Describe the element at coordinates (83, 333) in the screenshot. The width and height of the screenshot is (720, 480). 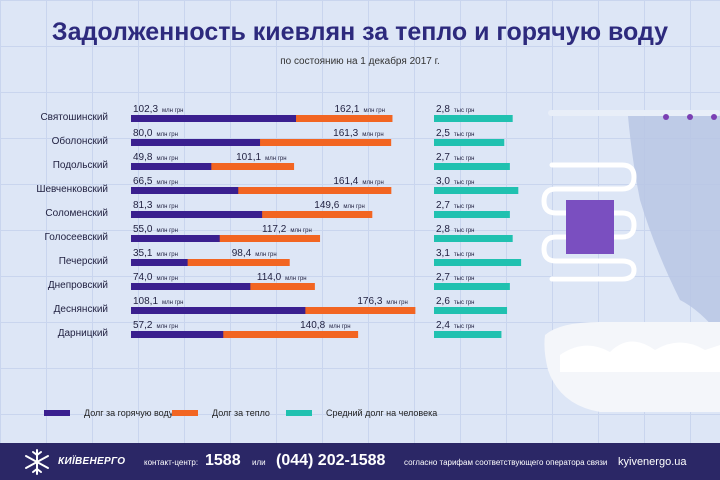
I see `district-label: Дарницкий` at that location.